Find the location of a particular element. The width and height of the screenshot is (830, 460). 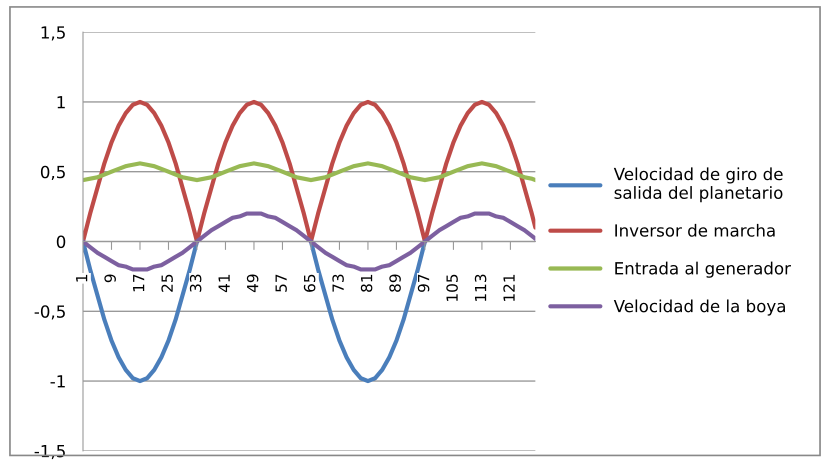

legend-label: Velocidad de giro de salida del planetario is located at coordinates (698, 184).